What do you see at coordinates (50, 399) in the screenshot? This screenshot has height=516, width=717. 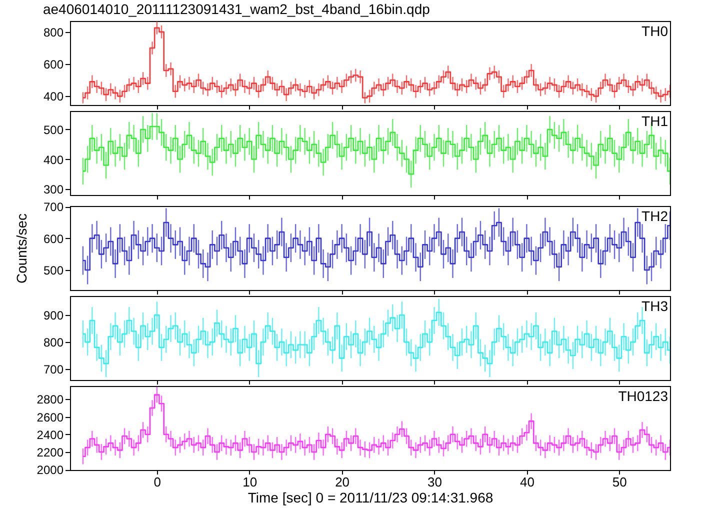 I see `y-tick-label: 2800` at bounding box center [50, 399].